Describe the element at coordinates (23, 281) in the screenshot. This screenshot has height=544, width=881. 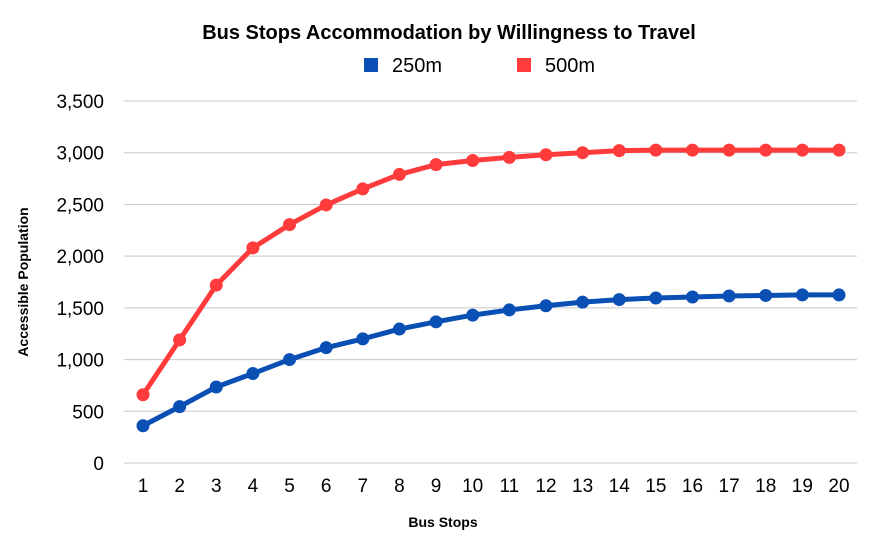
I see `y-axis-label: Accessible Population` at that location.